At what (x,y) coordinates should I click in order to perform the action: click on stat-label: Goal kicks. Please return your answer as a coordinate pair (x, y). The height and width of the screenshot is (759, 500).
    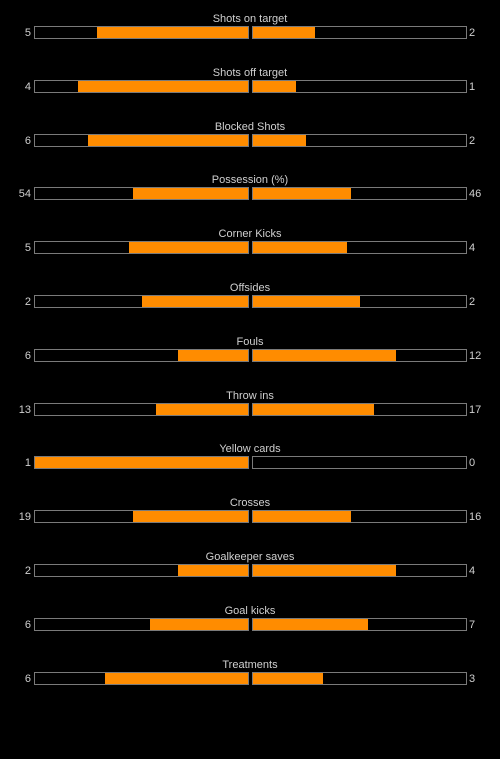
    Looking at the image, I should click on (250, 610).